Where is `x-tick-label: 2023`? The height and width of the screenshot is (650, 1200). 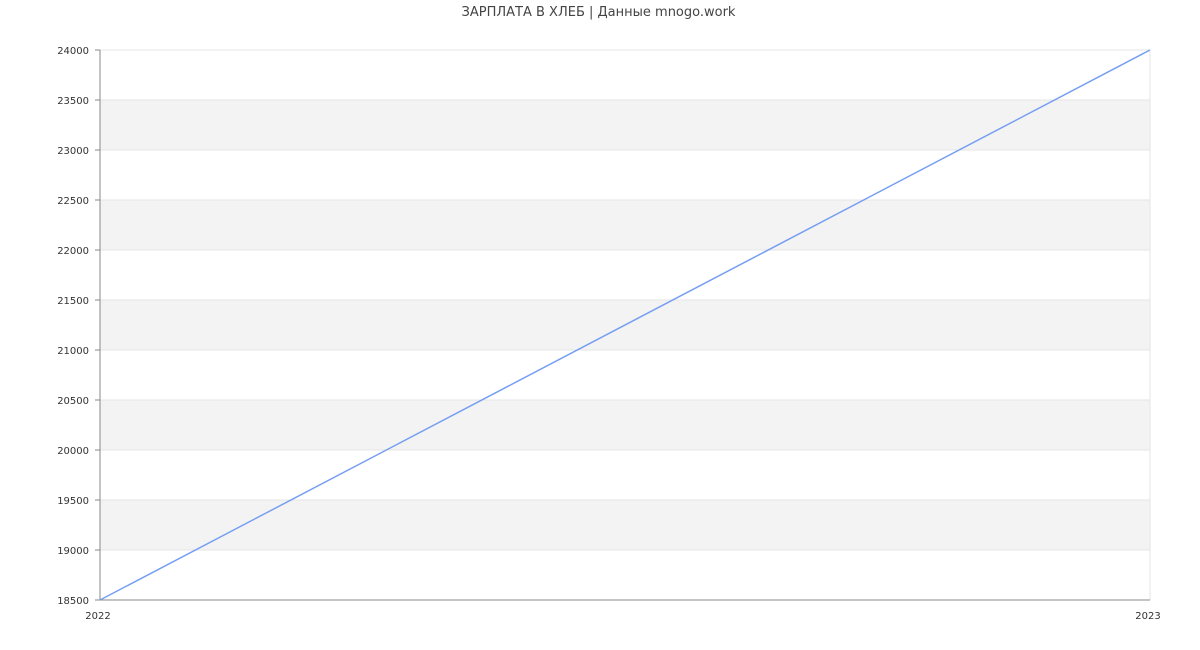
x-tick-label: 2023 is located at coordinates (1147, 616).